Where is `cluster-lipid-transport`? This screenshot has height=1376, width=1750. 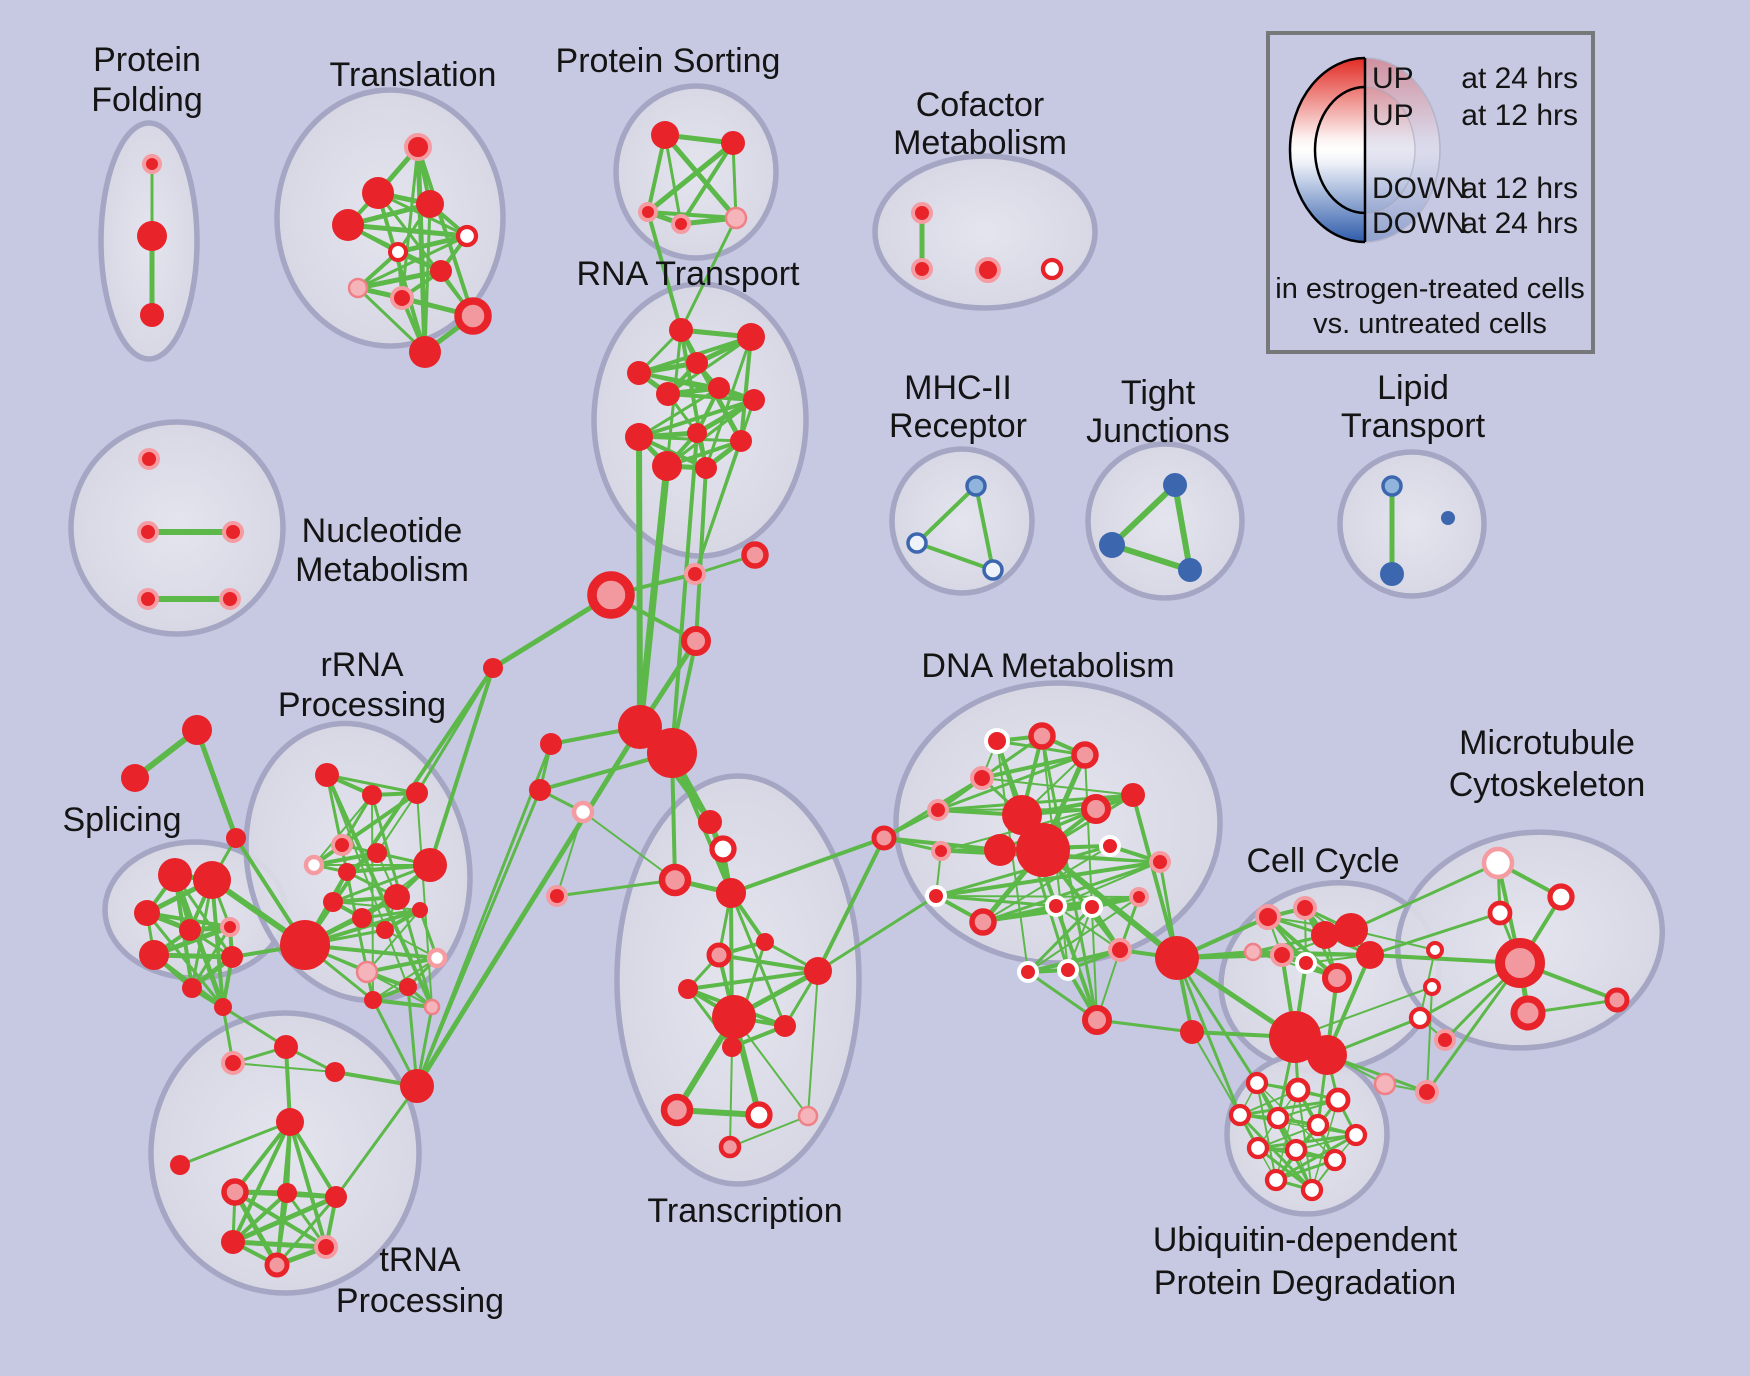 cluster-lipid-transport is located at coordinates (1412, 524).